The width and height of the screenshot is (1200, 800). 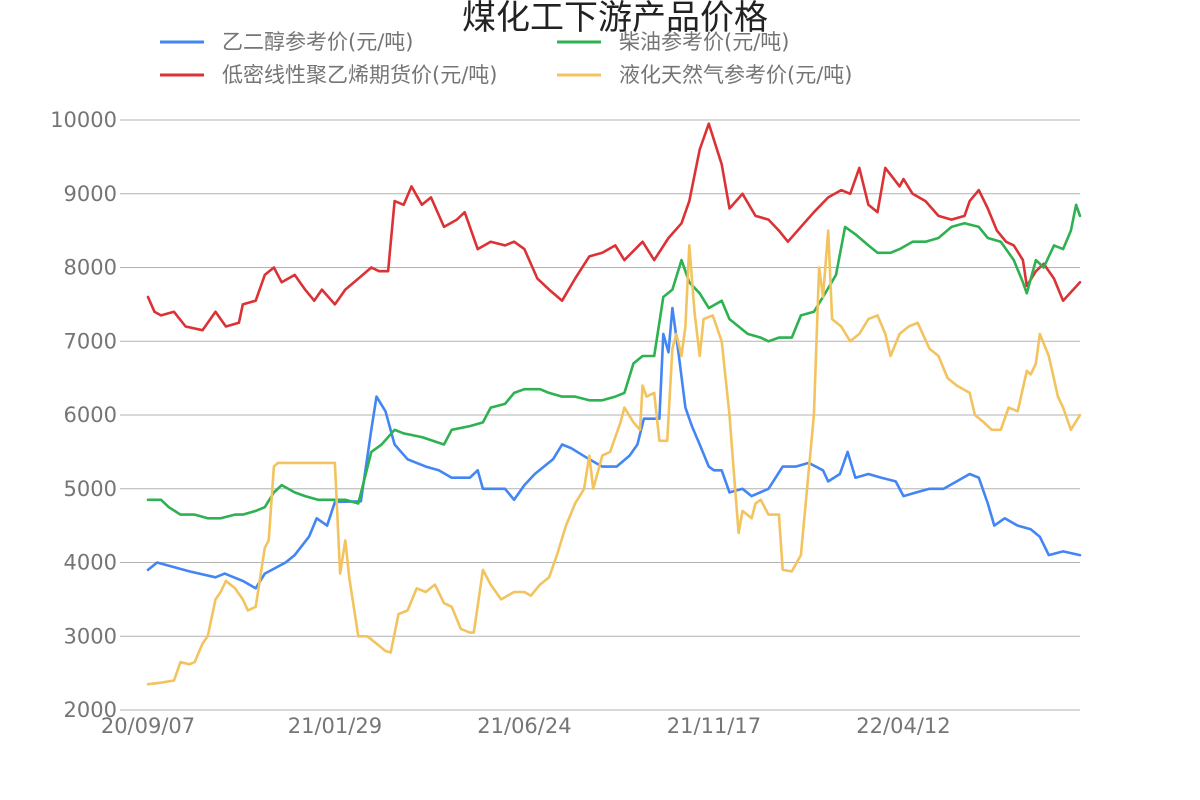 What do you see at coordinates (90, 268) in the screenshot?
I see `y-tick-label: 8000` at bounding box center [90, 268].